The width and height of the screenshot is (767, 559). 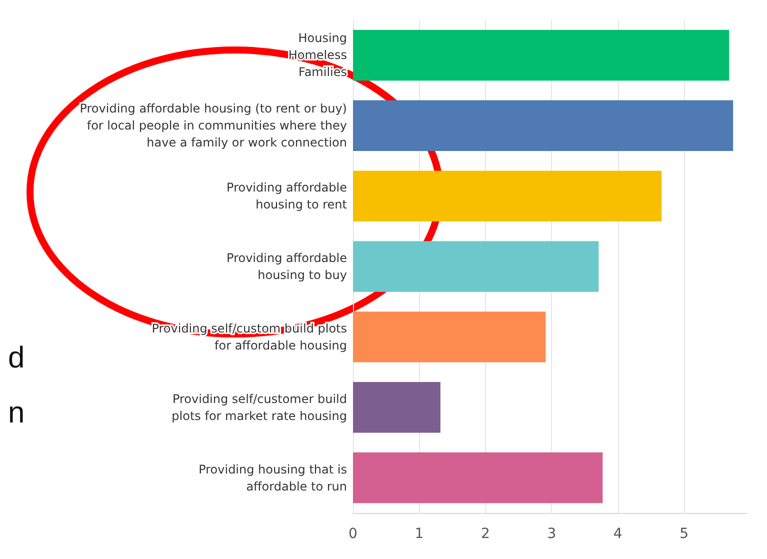 I want to click on y-tick-label: Providing affordable housing to buy, so click(x=286, y=266).